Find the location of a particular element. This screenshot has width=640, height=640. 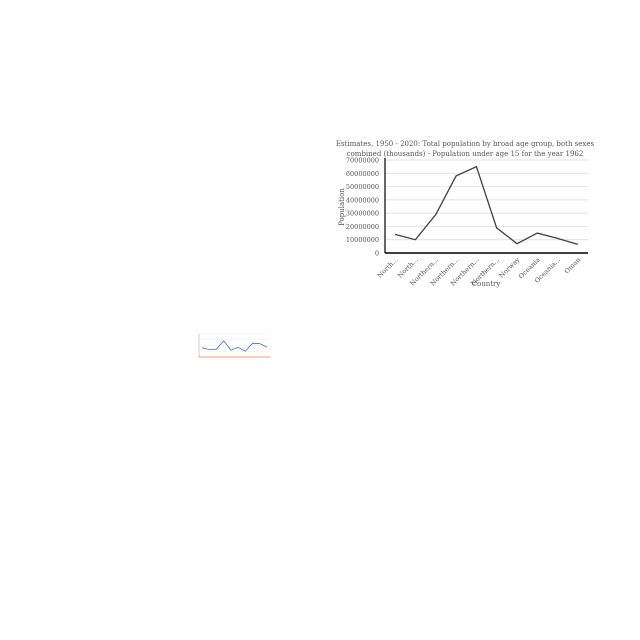

y-tick-label: 30000000 is located at coordinates (362, 214).